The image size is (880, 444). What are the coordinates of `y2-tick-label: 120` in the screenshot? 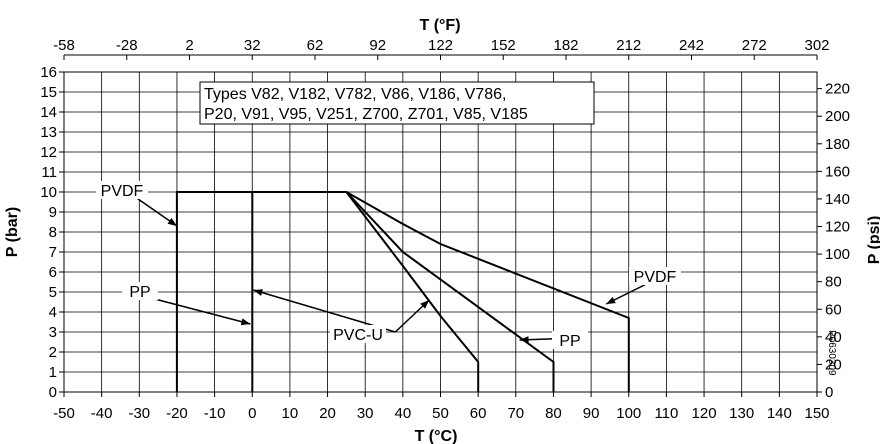 It's located at (837, 227).